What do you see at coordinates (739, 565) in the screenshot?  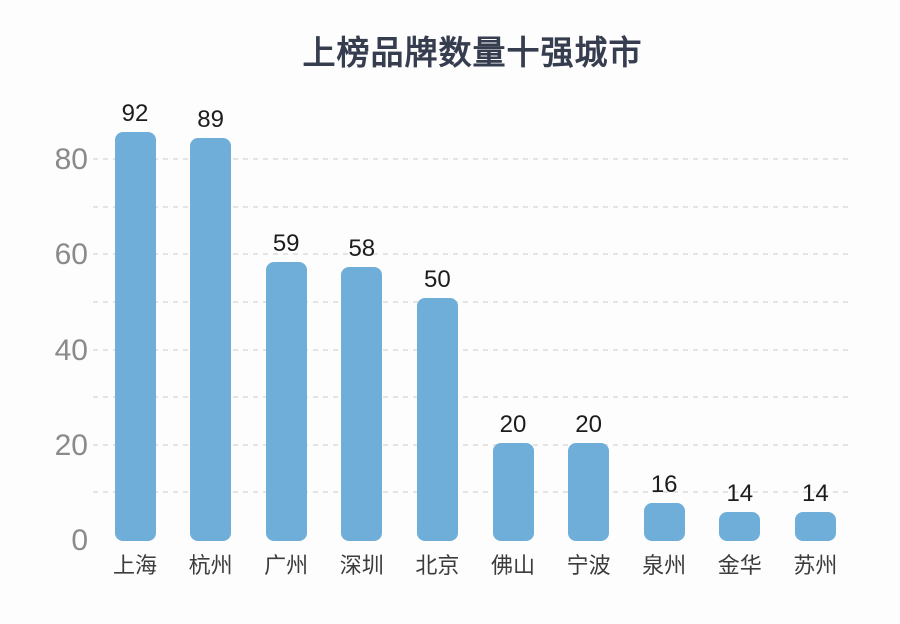 I see `x-axis-tick-label: 金华` at bounding box center [739, 565].